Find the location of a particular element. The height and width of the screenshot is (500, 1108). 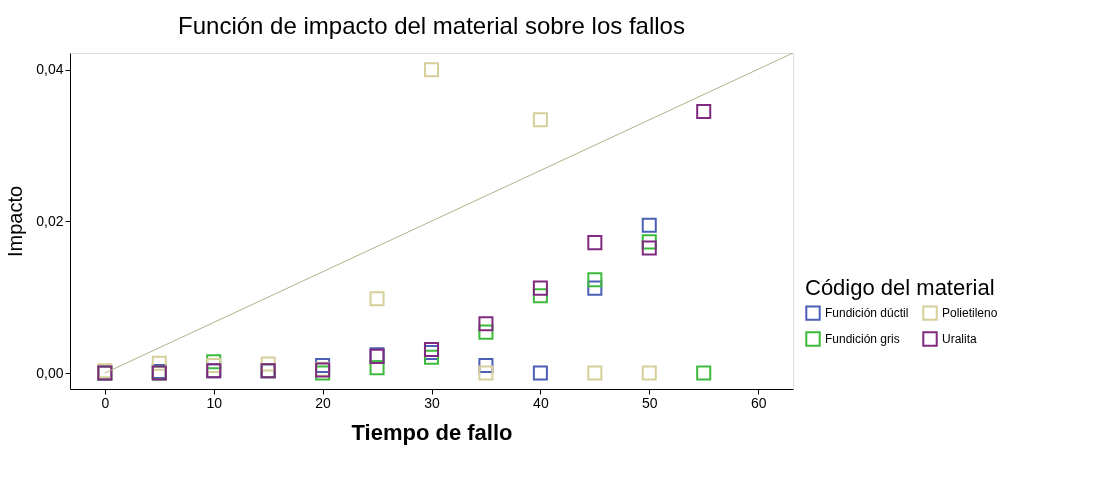

legend-label: Fundición dúctil is located at coordinates (867, 313).